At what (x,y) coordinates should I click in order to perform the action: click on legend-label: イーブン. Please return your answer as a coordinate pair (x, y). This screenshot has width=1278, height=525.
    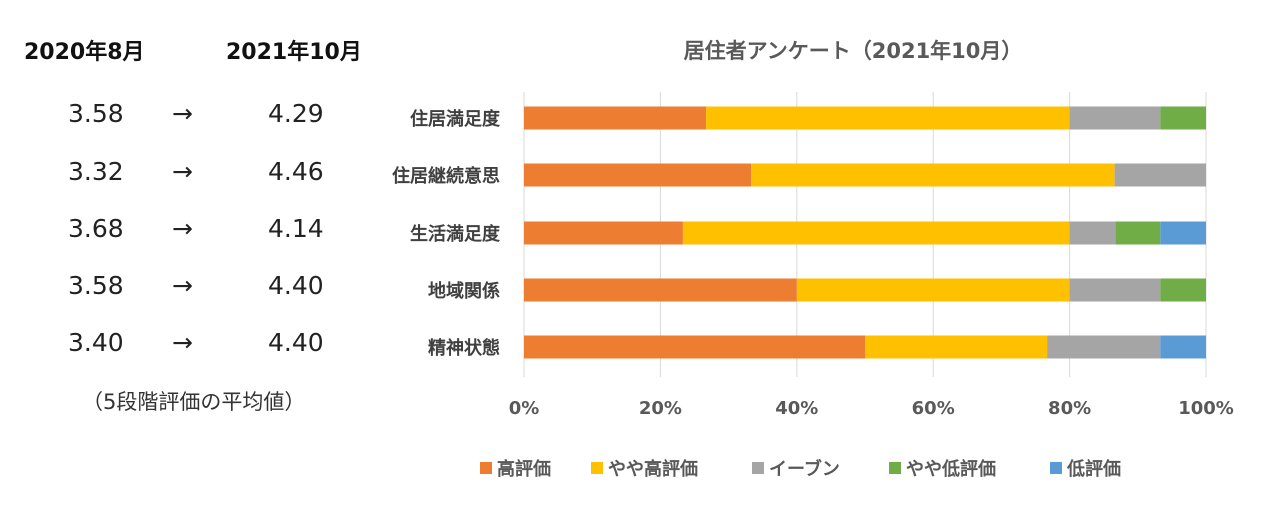
    Looking at the image, I should click on (804, 469).